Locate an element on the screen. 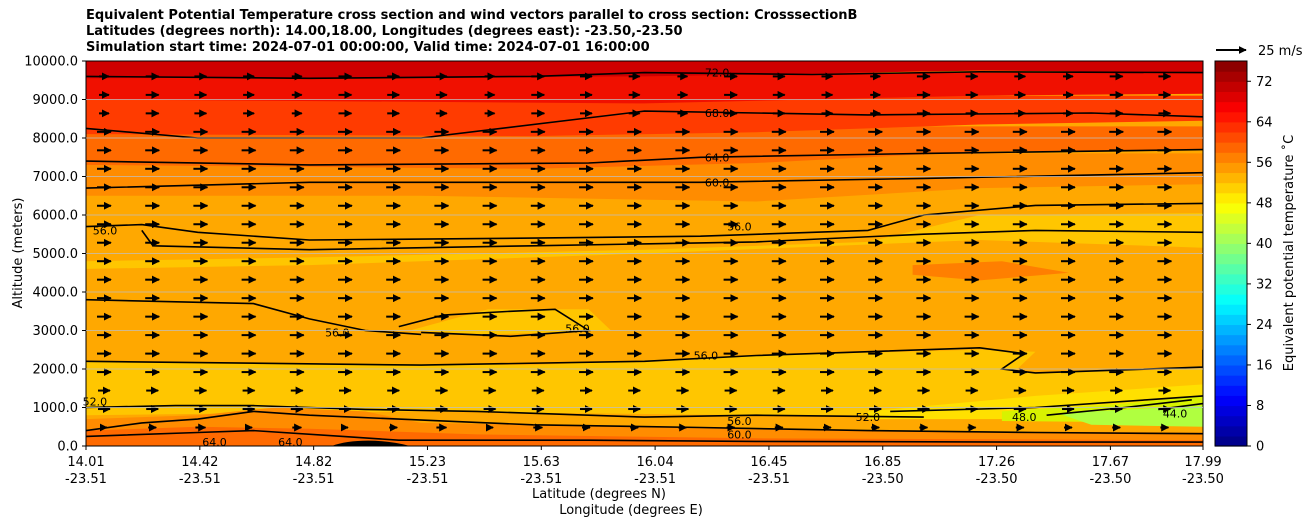 The height and width of the screenshot is (526, 1308). x-tick-label-lat: 14.01 is located at coordinates (85, 462).